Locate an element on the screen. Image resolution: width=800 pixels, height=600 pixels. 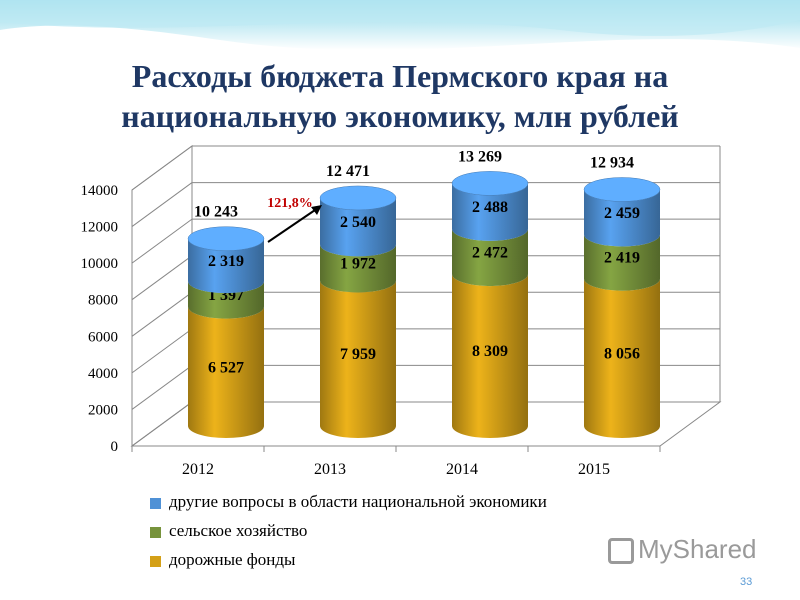
x-tick-label: 2015 is located at coordinates (594, 469).